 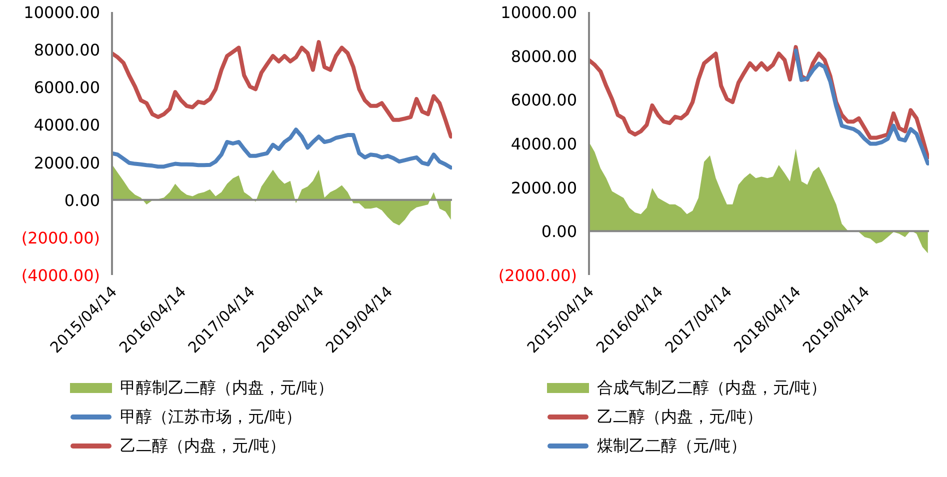 What do you see at coordinates (211, 417) in the screenshot?
I see `legend-label: 甲醇（江苏市场，元/吨）` at bounding box center [211, 417].